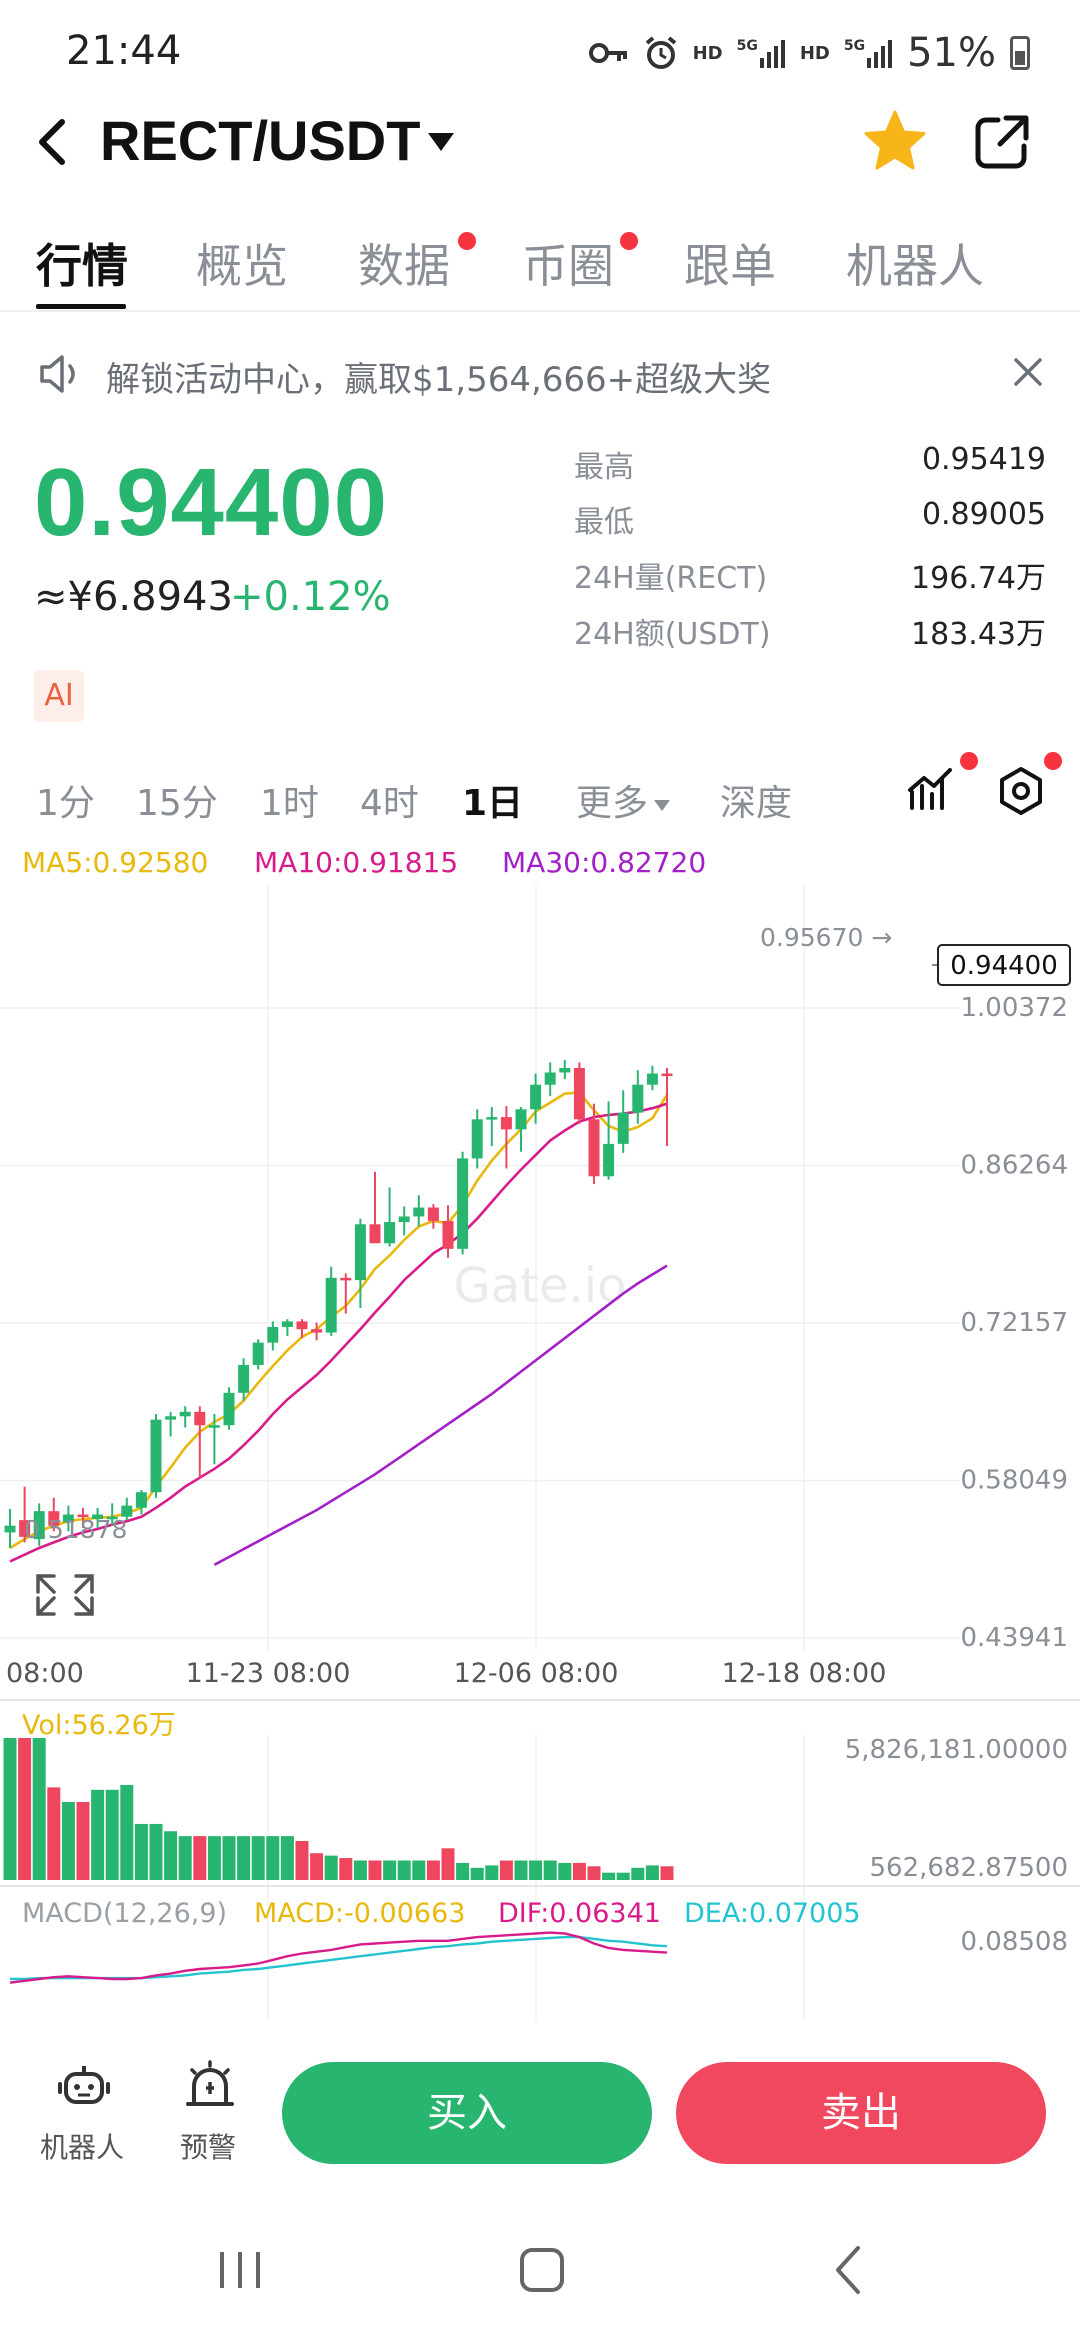 The width and height of the screenshot is (1080, 2340). What do you see at coordinates (1021, 791) in the screenshot?
I see `chart-settings-icon` at bounding box center [1021, 791].